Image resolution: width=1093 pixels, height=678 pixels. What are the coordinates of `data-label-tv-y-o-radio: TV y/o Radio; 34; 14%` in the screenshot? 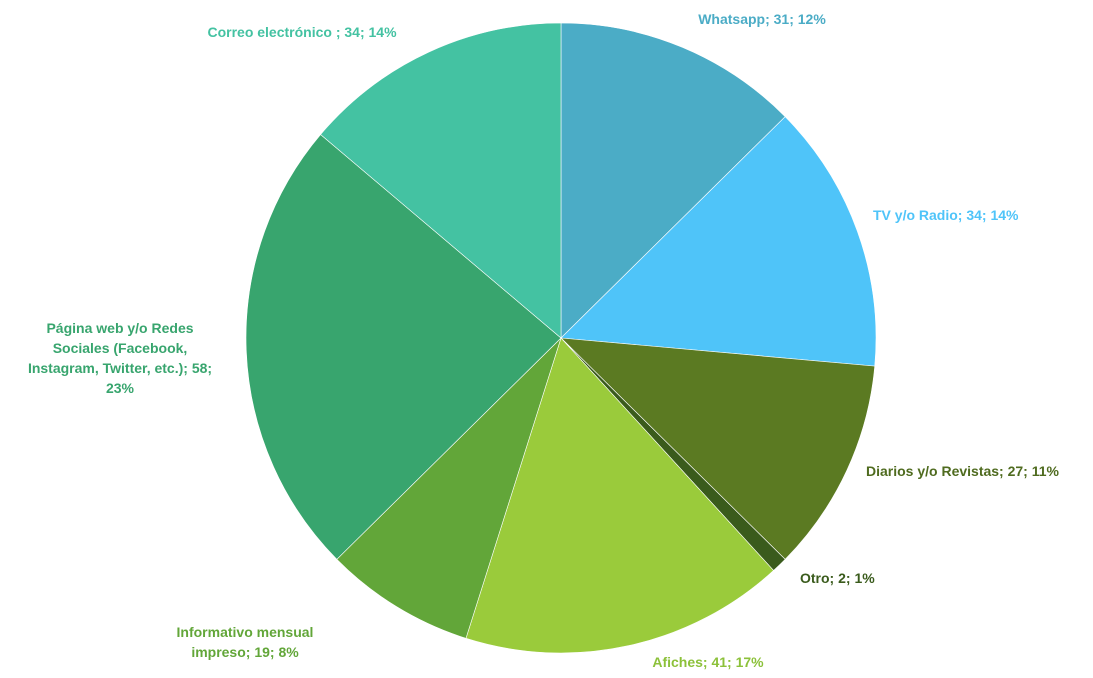 It's located at (968, 215).